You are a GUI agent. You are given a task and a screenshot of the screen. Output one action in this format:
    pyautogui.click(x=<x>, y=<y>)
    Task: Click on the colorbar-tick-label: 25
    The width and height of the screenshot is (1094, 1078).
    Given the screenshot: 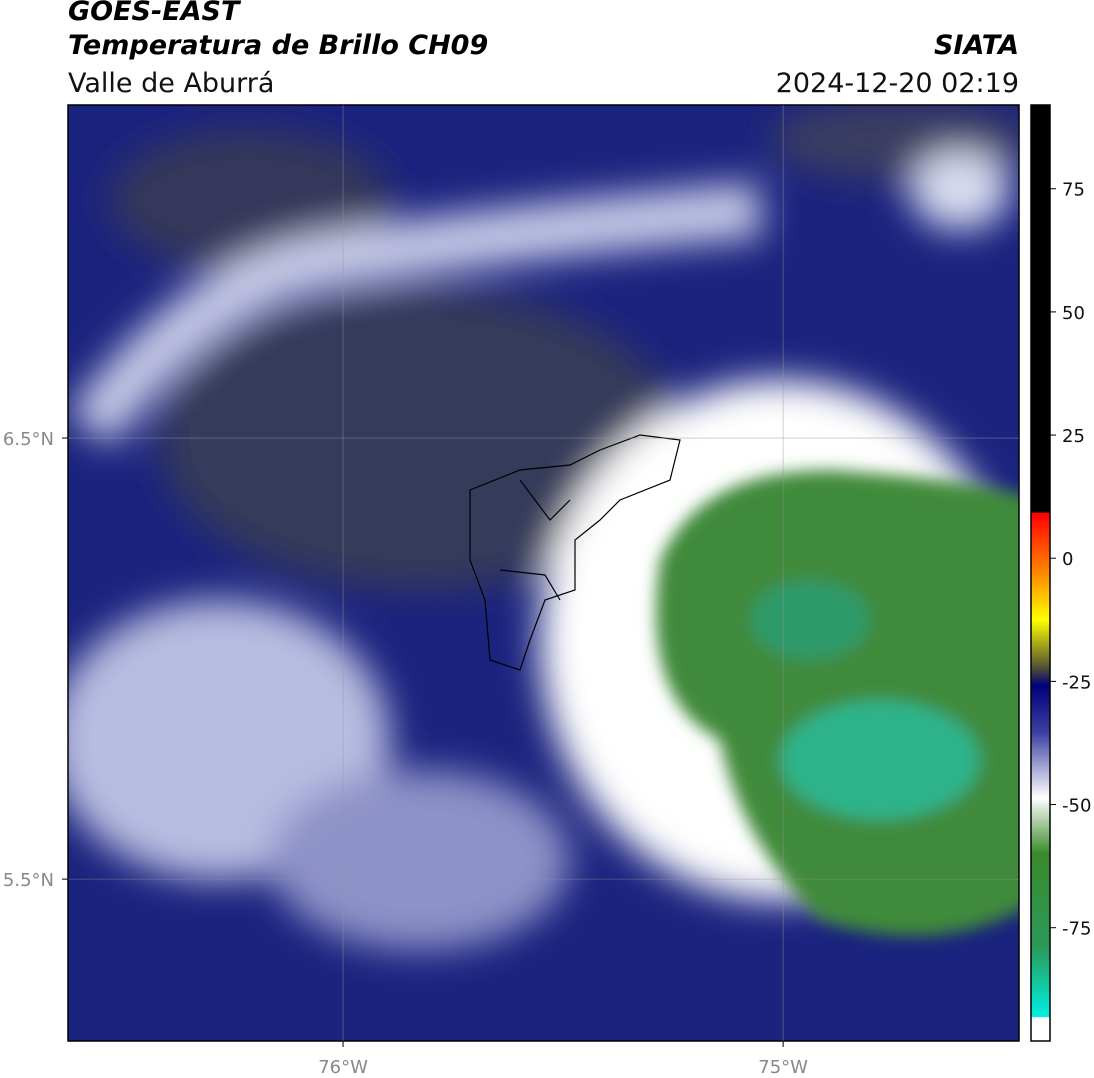 What is the action you would take?
    pyautogui.click(x=1073, y=436)
    